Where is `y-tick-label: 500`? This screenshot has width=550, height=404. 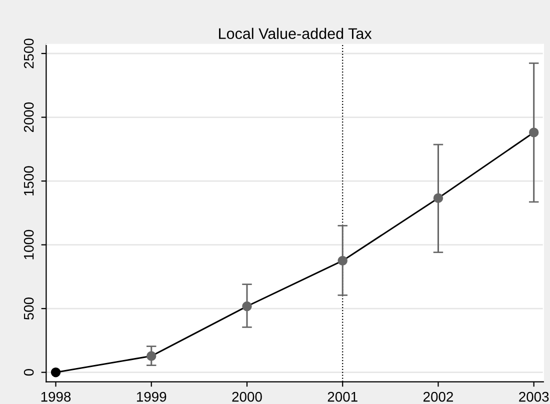
y-tick-label: 500 is located at coordinates (29, 309).